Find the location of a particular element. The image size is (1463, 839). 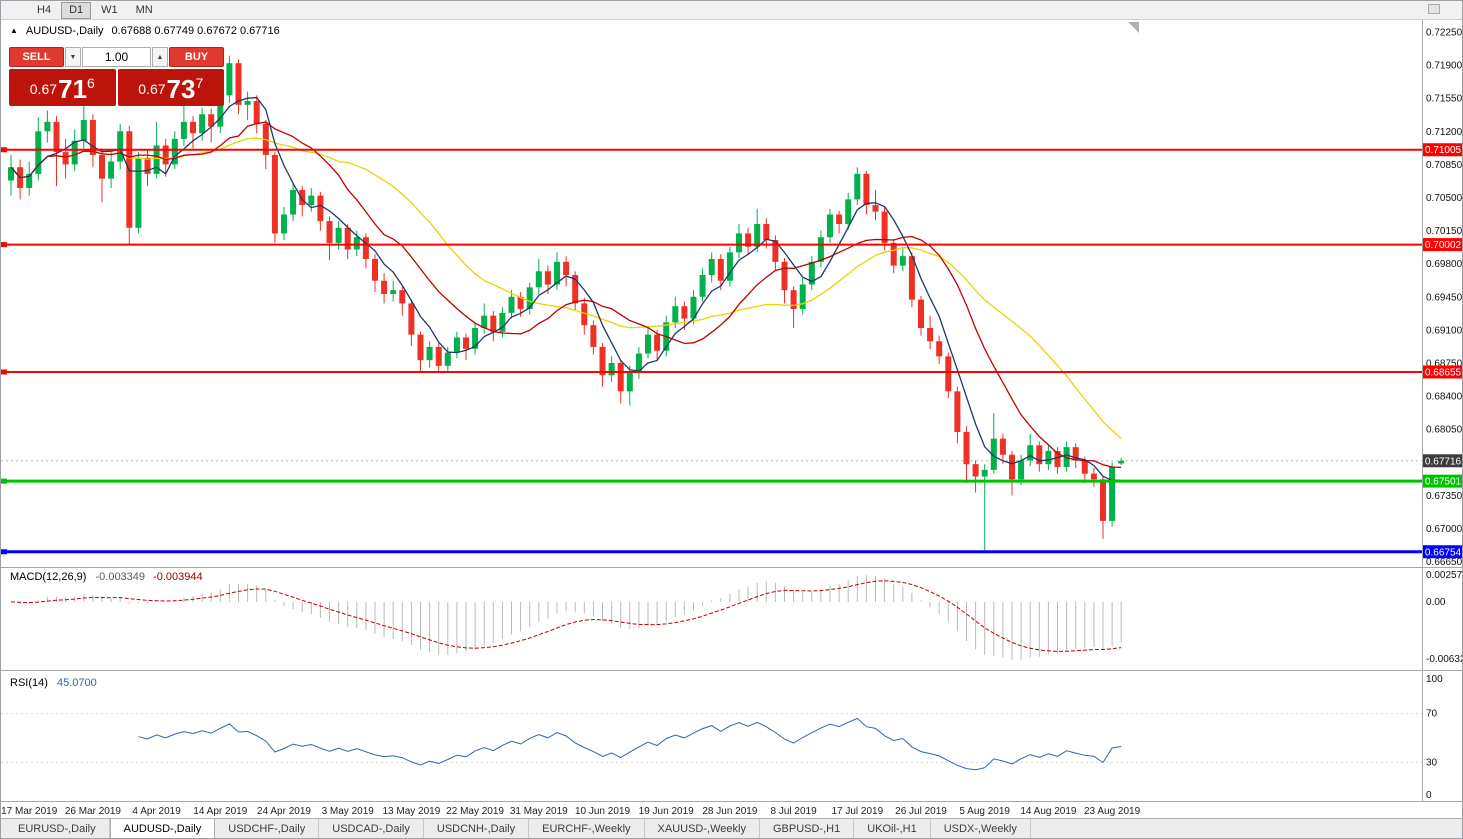

bid-price-display: 0.67 71 6 is located at coordinates (62, 87).